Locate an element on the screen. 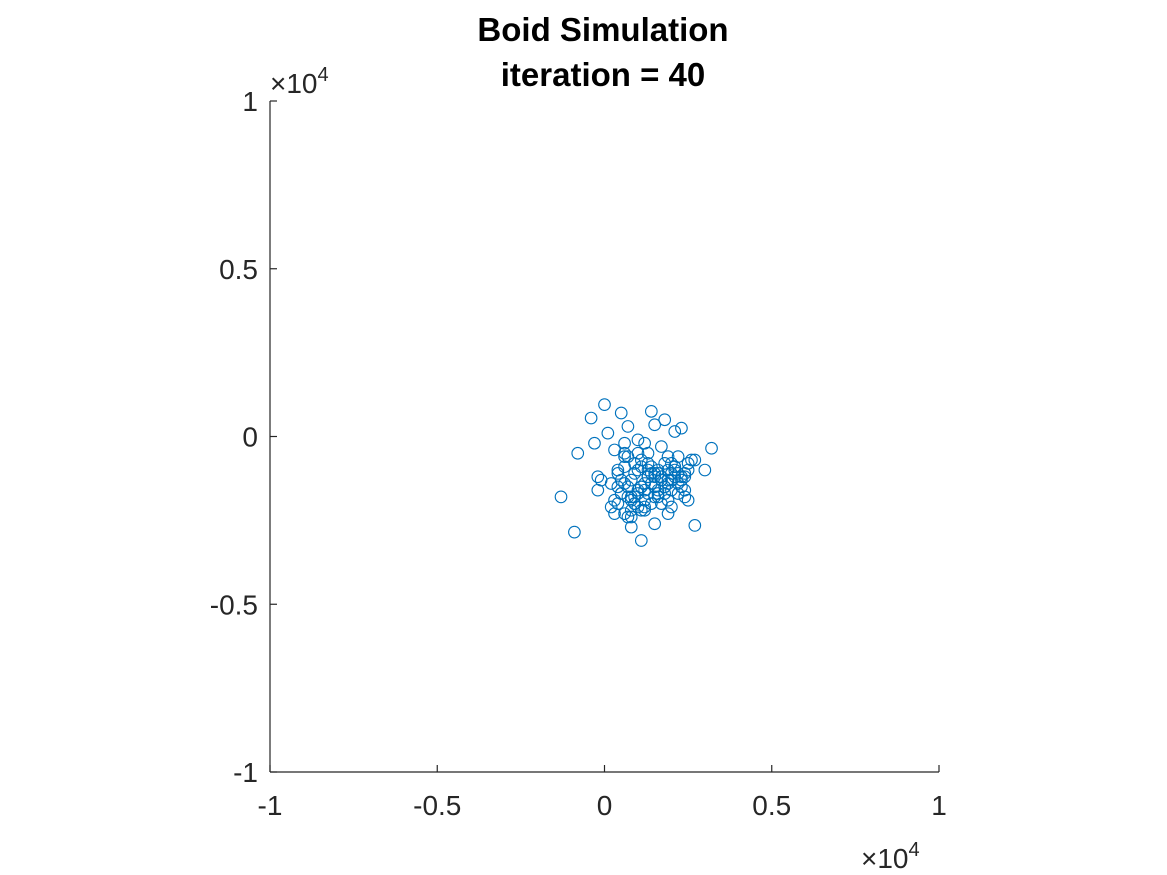 This screenshot has height=875, width=1167. y-tick-label: -1 is located at coordinates (245, 772).